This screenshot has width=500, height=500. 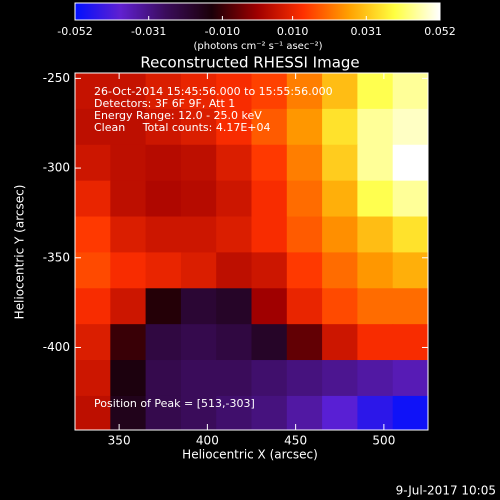 I want to click on colorbar-tick-label: -0.031, so click(x=148, y=31).